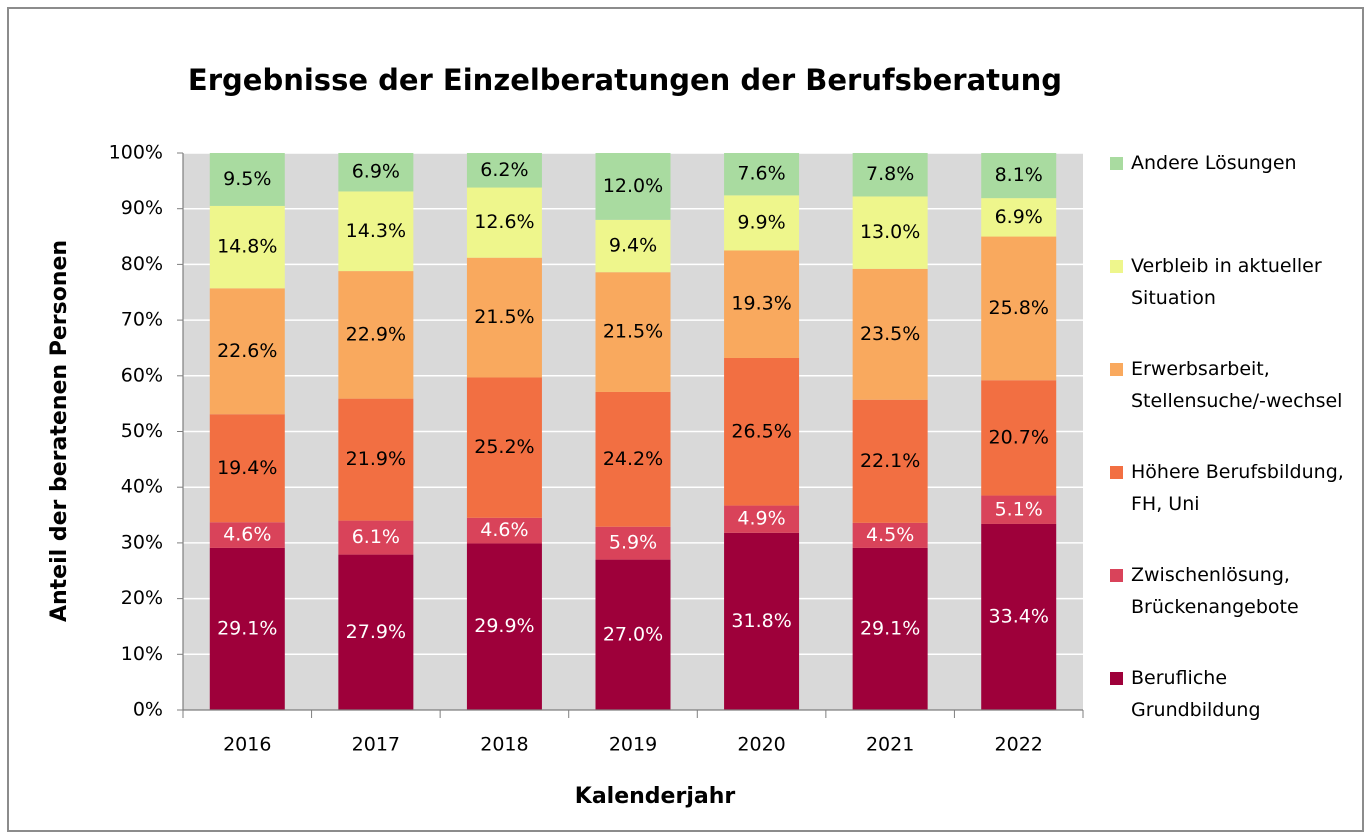 This screenshot has height=839, width=1371. What do you see at coordinates (890, 745) in the screenshot?
I see `x-tick-label: 2021` at bounding box center [890, 745].